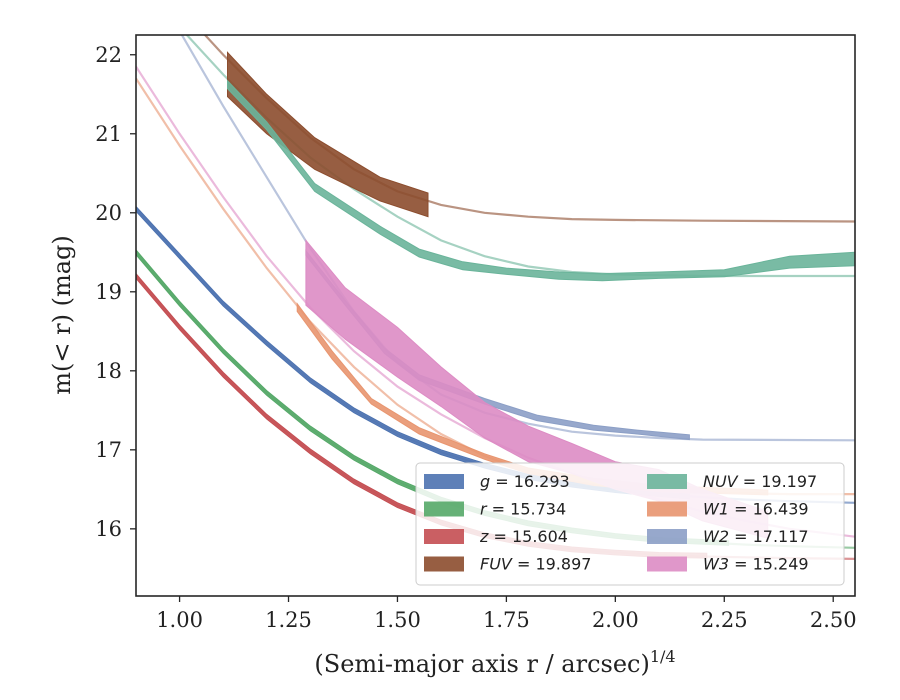  What do you see at coordinates (179, 620) in the screenshot?
I see `x-tick-label: 1.00` at bounding box center [179, 620].